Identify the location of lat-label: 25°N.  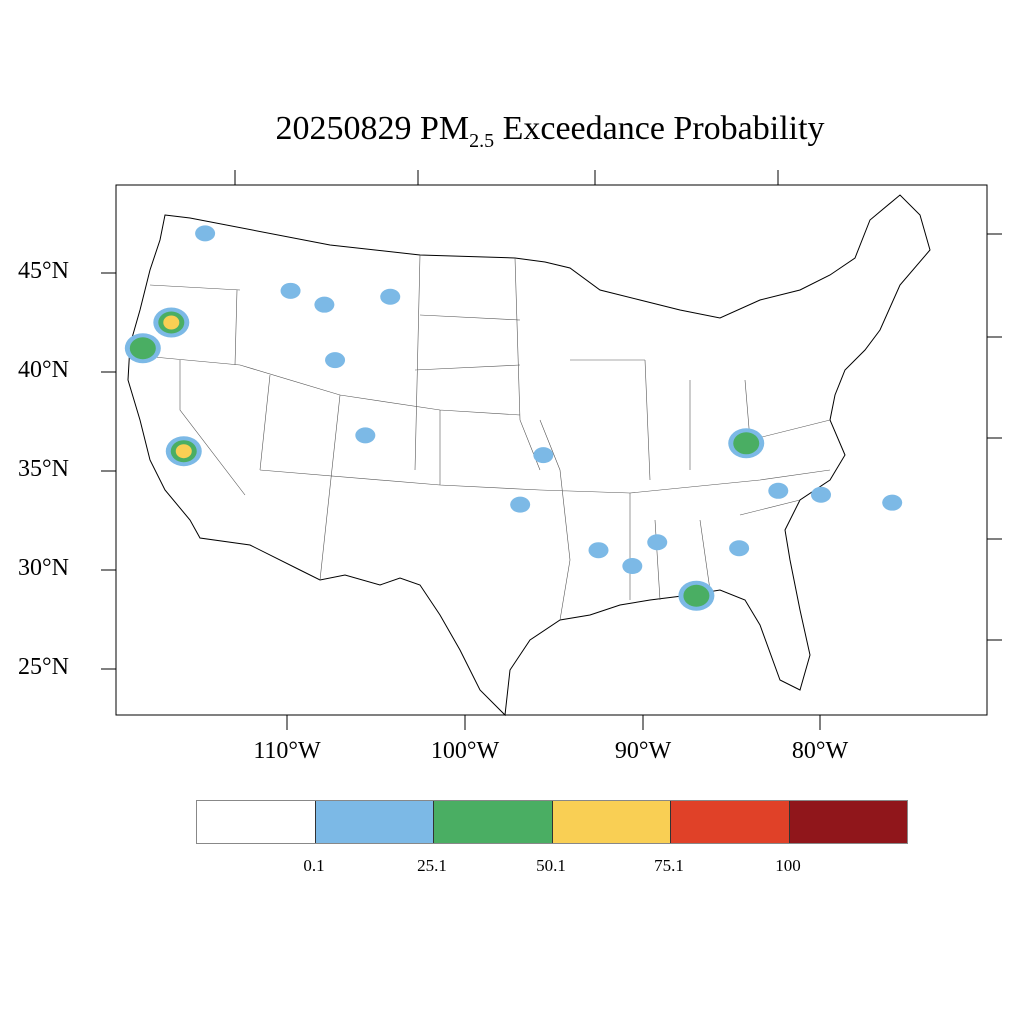
(43, 667).